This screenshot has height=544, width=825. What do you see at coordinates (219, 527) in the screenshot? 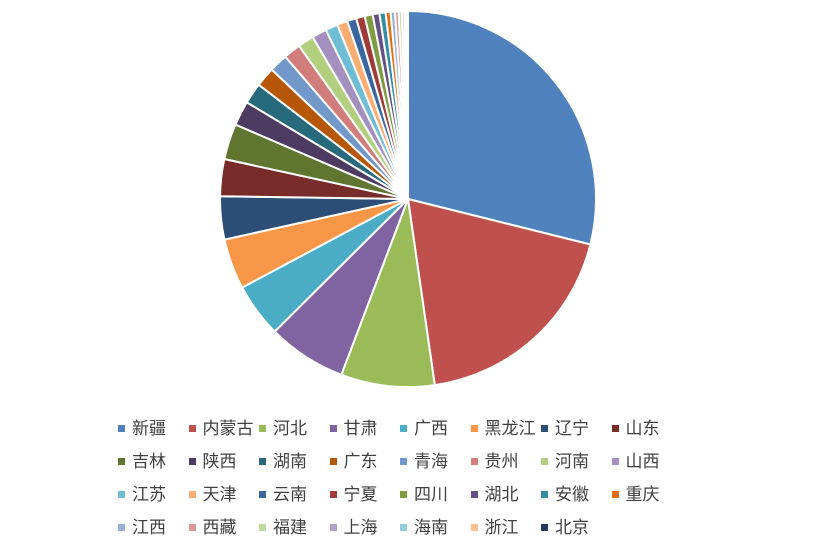
I see `legend-label: 西藏` at bounding box center [219, 527].